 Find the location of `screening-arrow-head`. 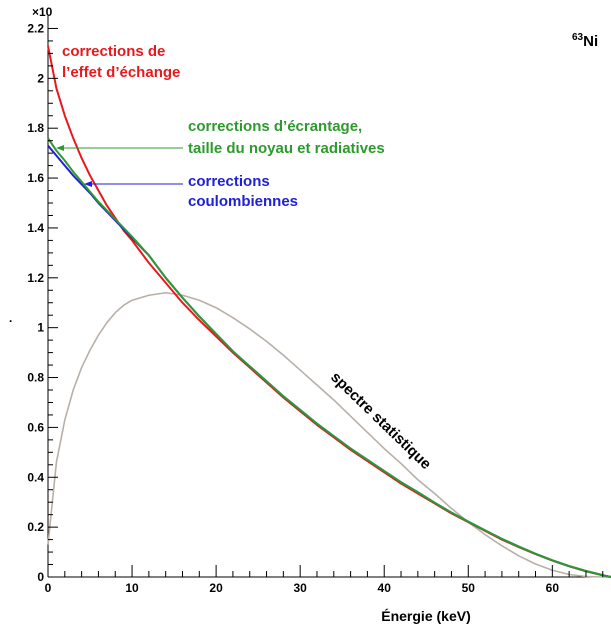

screening-arrow-head is located at coordinates (60, 148).